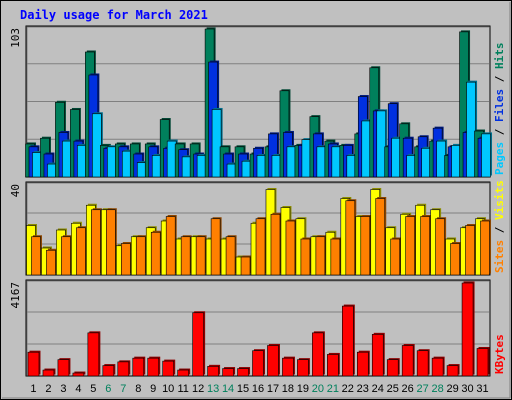  I want to click on day-label-12: 12, so click(198, 389).